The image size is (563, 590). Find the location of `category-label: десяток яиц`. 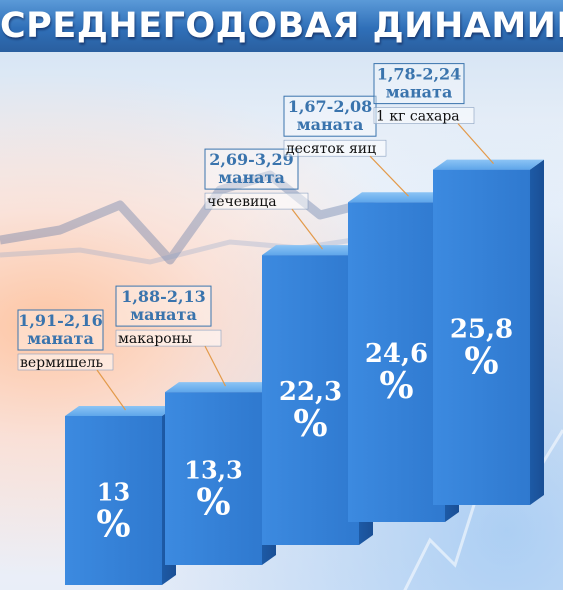

category-label: десяток яиц is located at coordinates (331, 149).